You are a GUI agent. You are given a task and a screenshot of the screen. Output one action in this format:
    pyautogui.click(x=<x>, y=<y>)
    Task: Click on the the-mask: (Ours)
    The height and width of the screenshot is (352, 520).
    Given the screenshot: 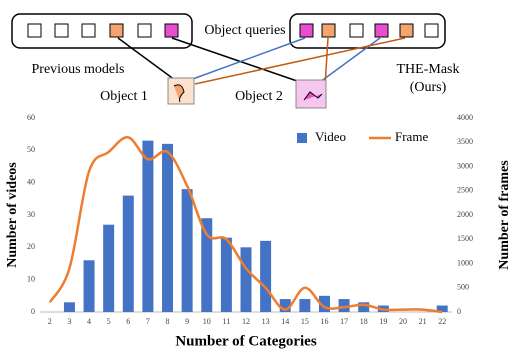 What is the action you would take?
    pyautogui.click(x=428, y=87)
    